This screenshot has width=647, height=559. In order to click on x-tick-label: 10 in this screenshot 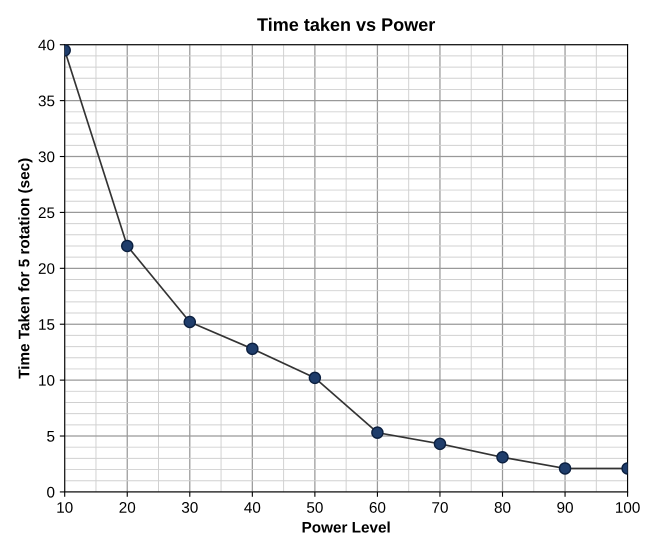, I will do `click(65, 507)`.